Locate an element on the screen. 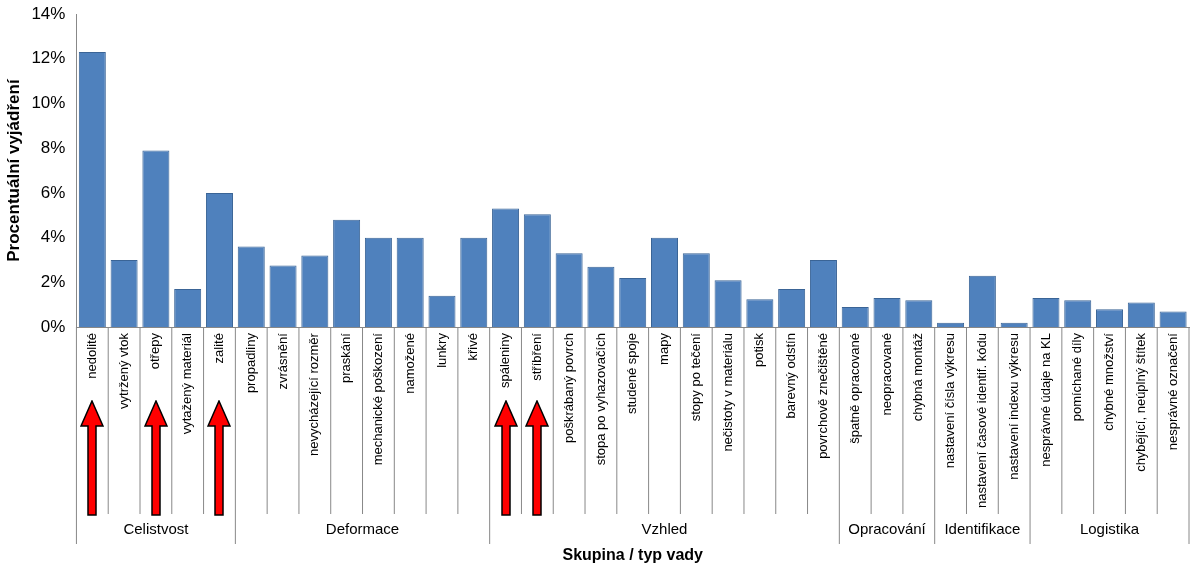  x-tick-label: nevycházející rozměr is located at coordinates (314, 394).